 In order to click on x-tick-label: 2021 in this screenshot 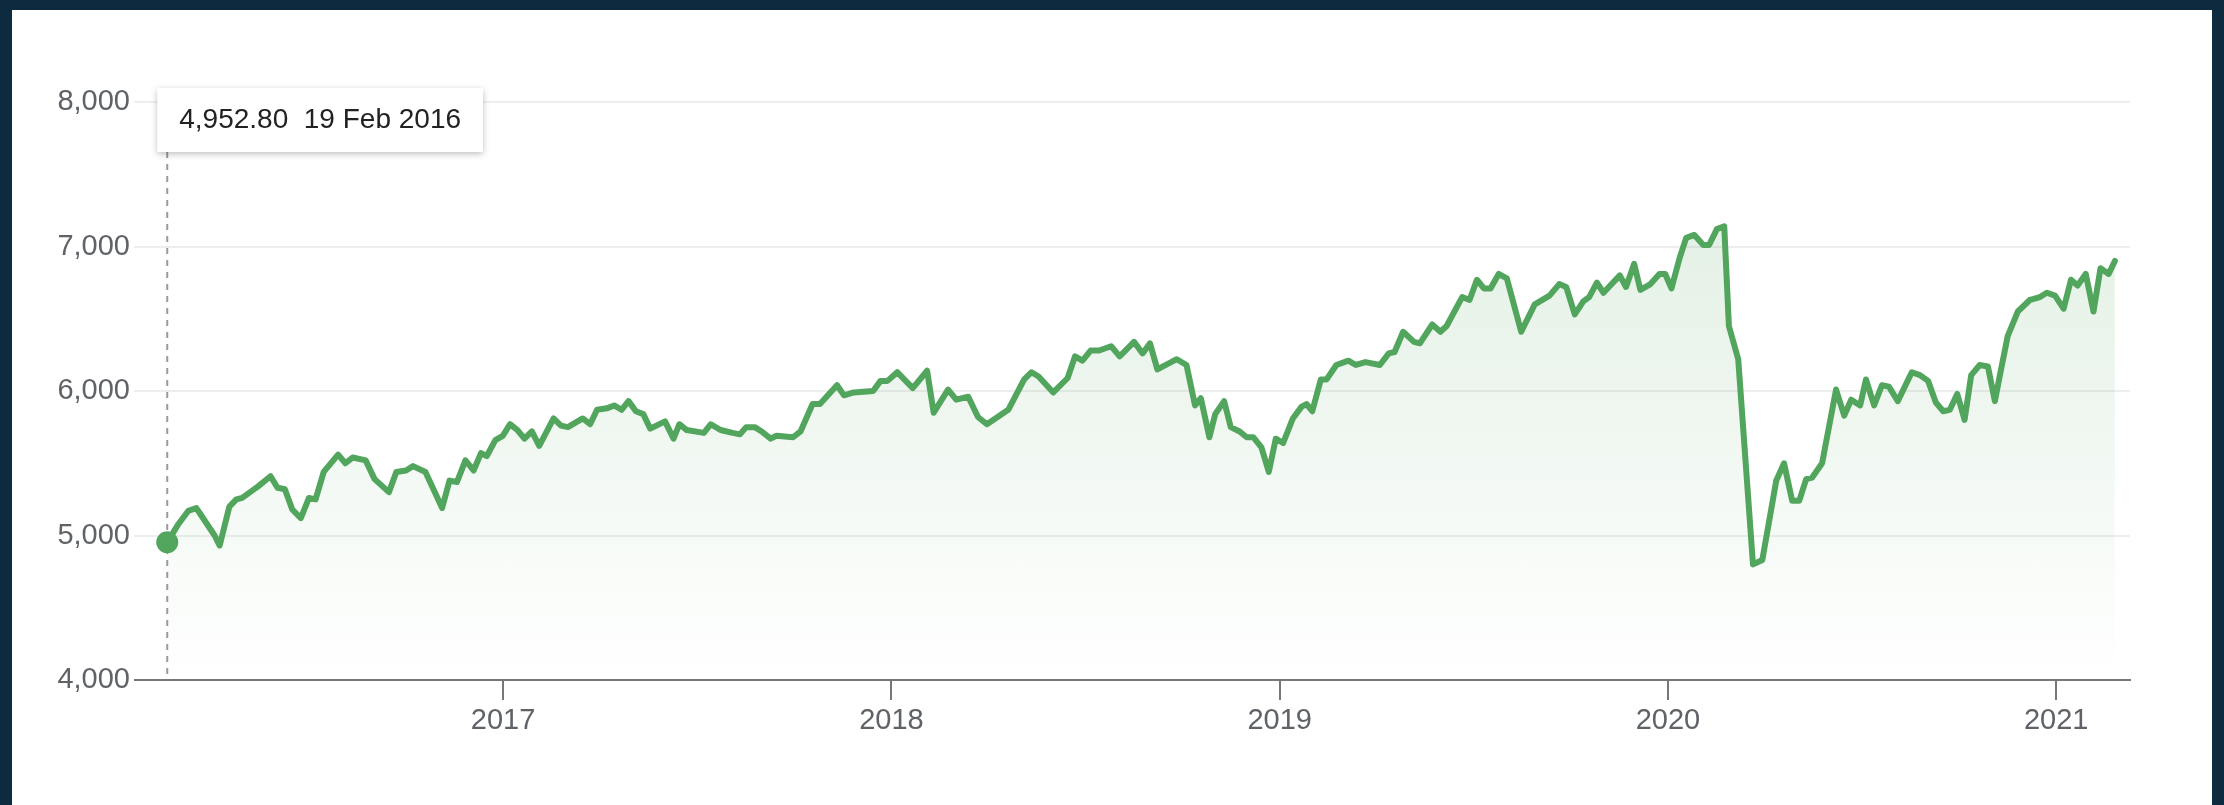, I will do `click(2056, 719)`.